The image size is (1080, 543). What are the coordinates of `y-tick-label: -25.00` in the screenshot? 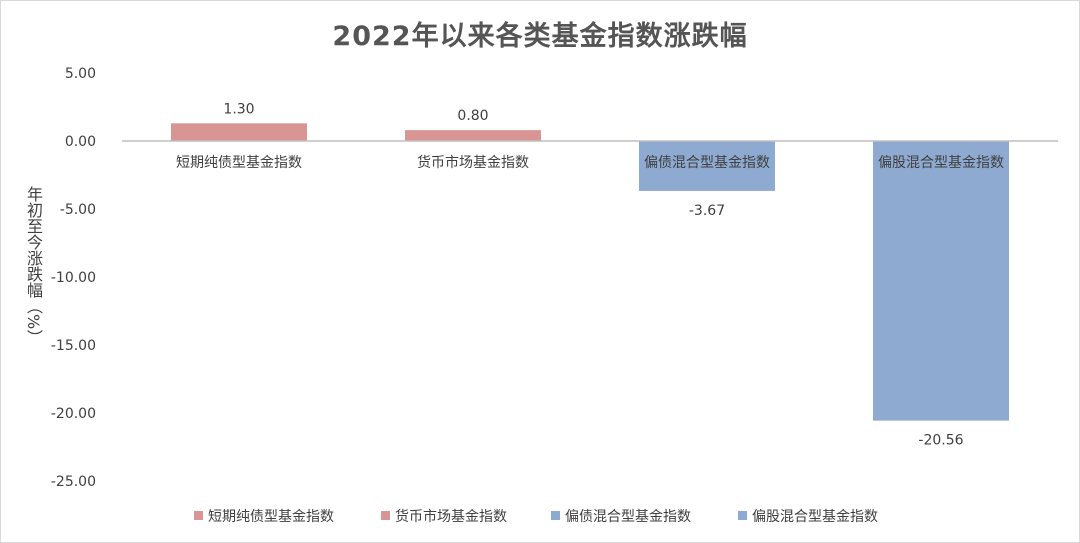 It's located at (73, 482).